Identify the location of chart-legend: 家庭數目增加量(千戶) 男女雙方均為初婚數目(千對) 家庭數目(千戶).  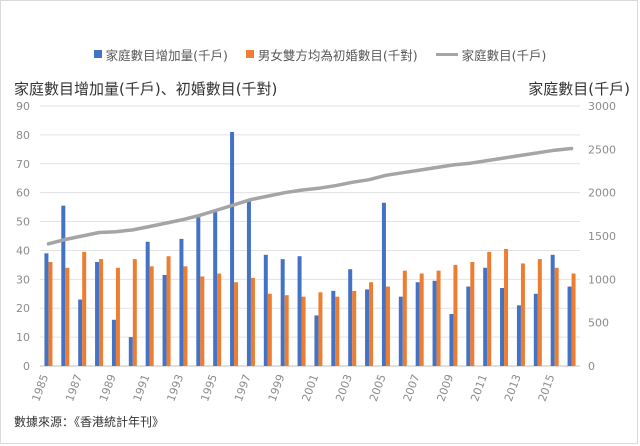
(320, 54).